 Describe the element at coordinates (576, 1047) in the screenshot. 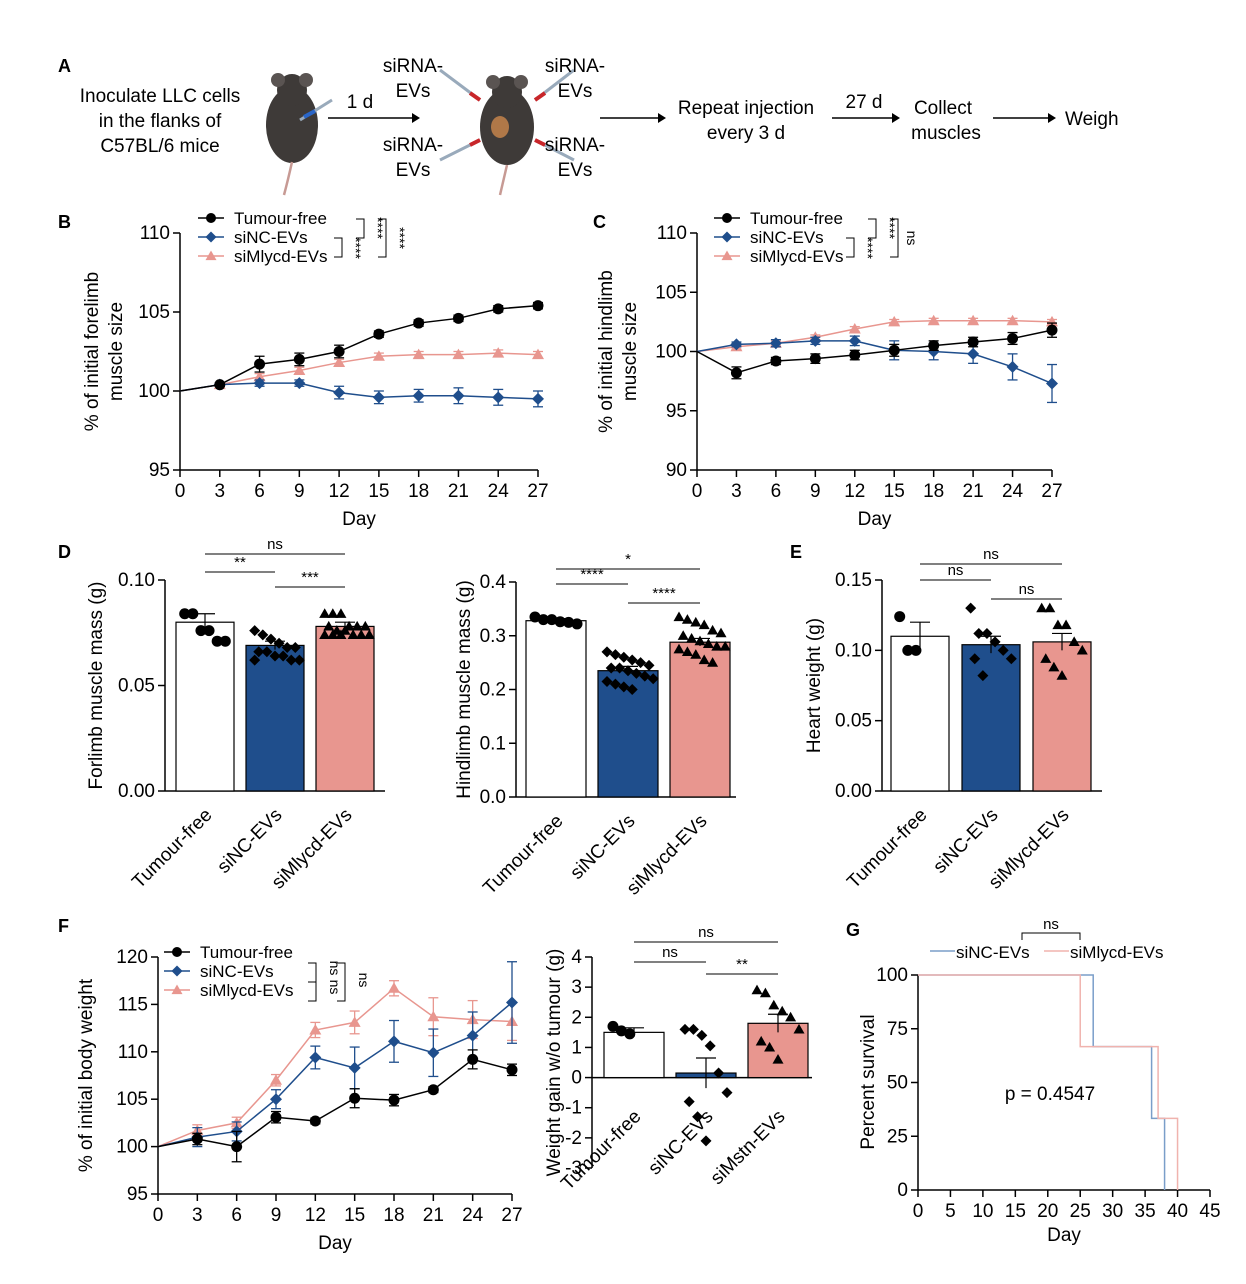

I see `y-tick-label: 1` at that location.